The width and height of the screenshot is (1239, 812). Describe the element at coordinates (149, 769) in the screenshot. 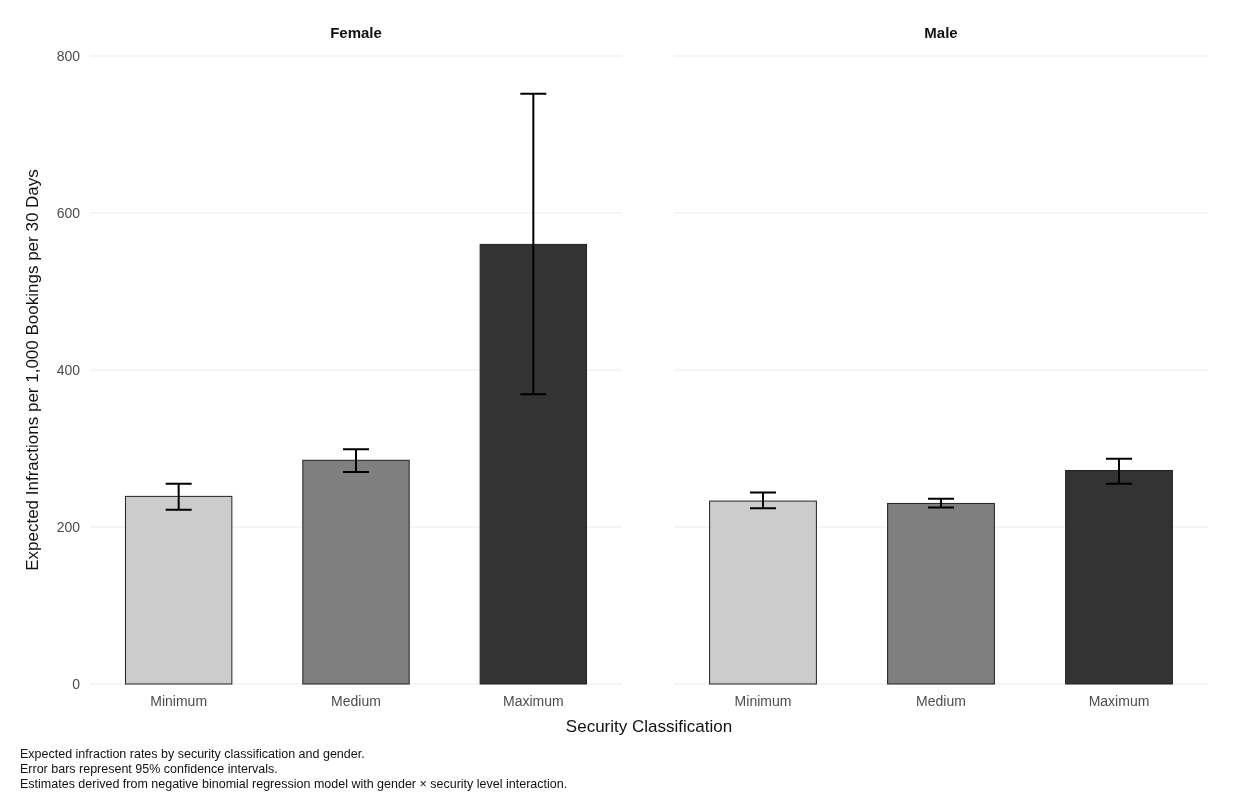

I see `text: Error bars represent 95% confidence intervals.` at that location.